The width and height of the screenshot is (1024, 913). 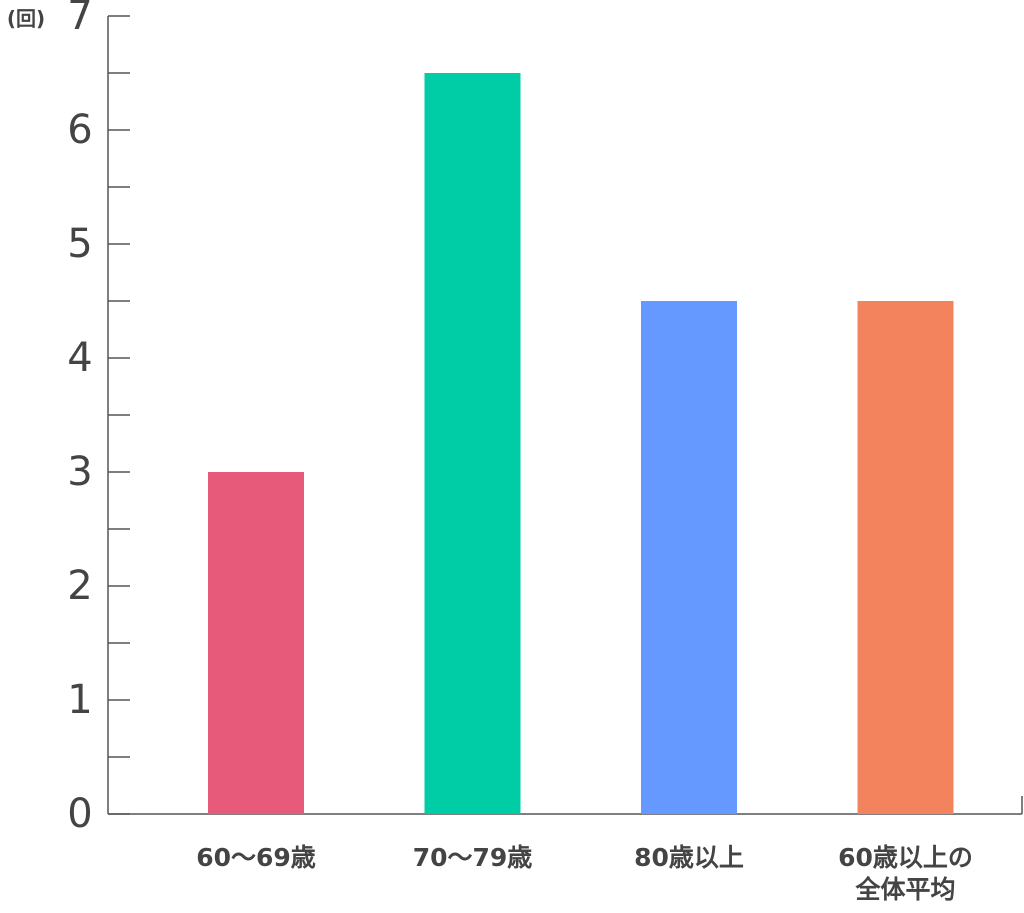 What do you see at coordinates (79, 586) in the screenshot?
I see `y-tick-label: 2` at bounding box center [79, 586].